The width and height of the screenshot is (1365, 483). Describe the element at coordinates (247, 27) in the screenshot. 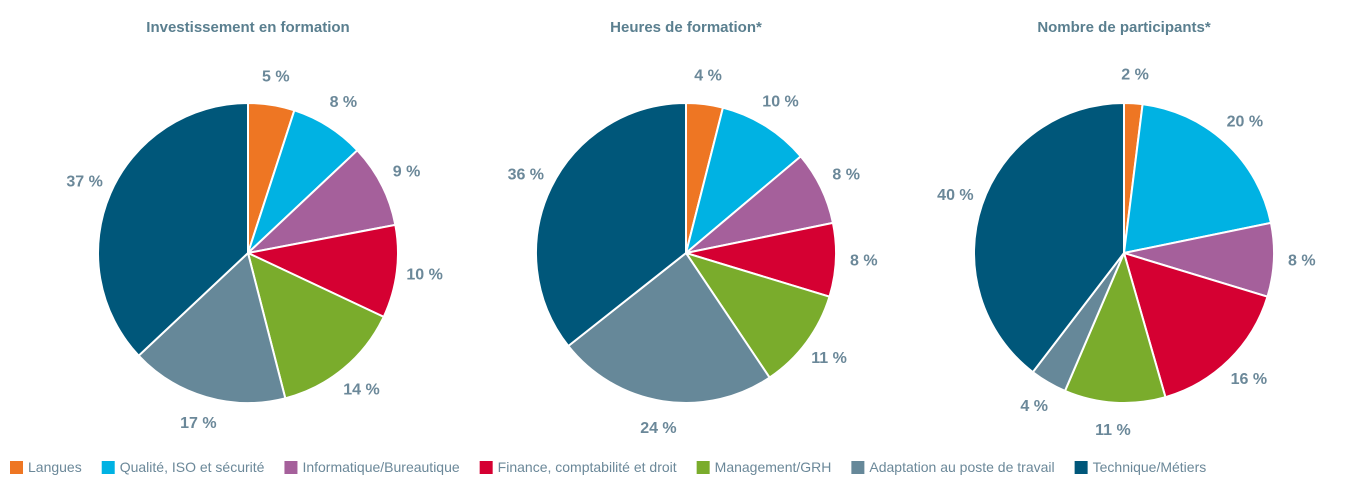

I see `chart-title: Investissement en formation` at that location.